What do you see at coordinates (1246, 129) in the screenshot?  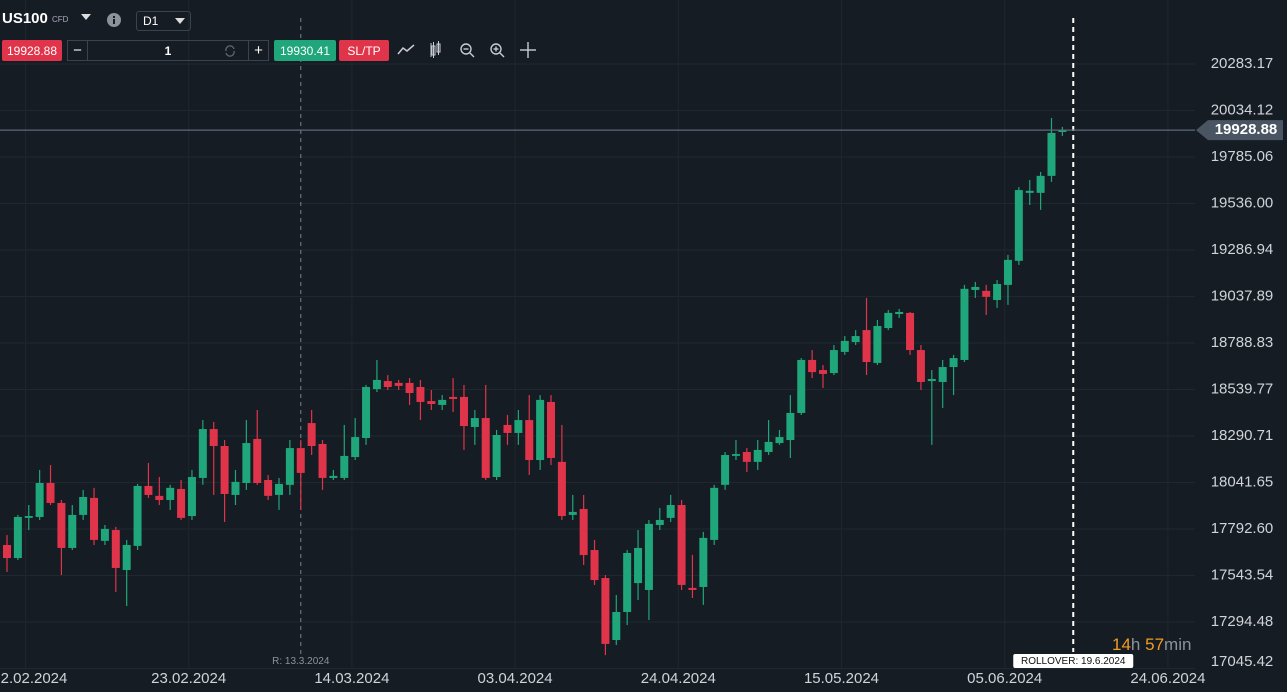 I see `current-price-label: 19928.88` at bounding box center [1246, 129].